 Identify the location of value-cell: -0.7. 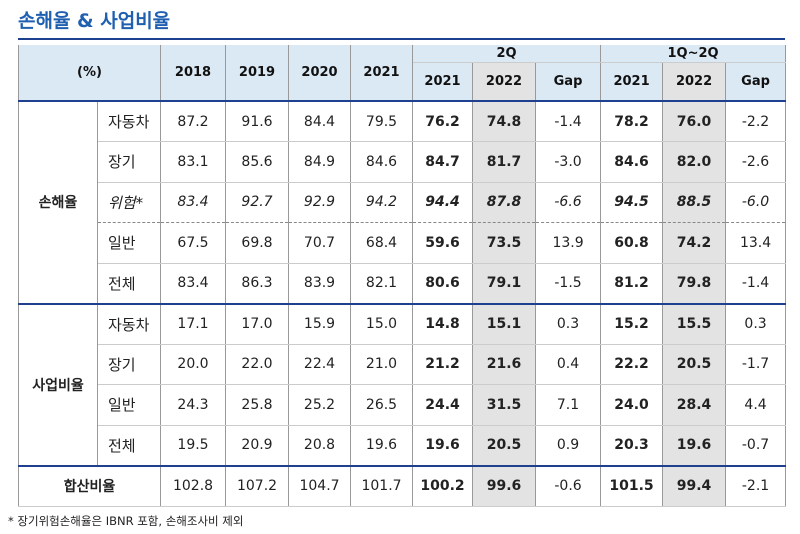
(756, 445).